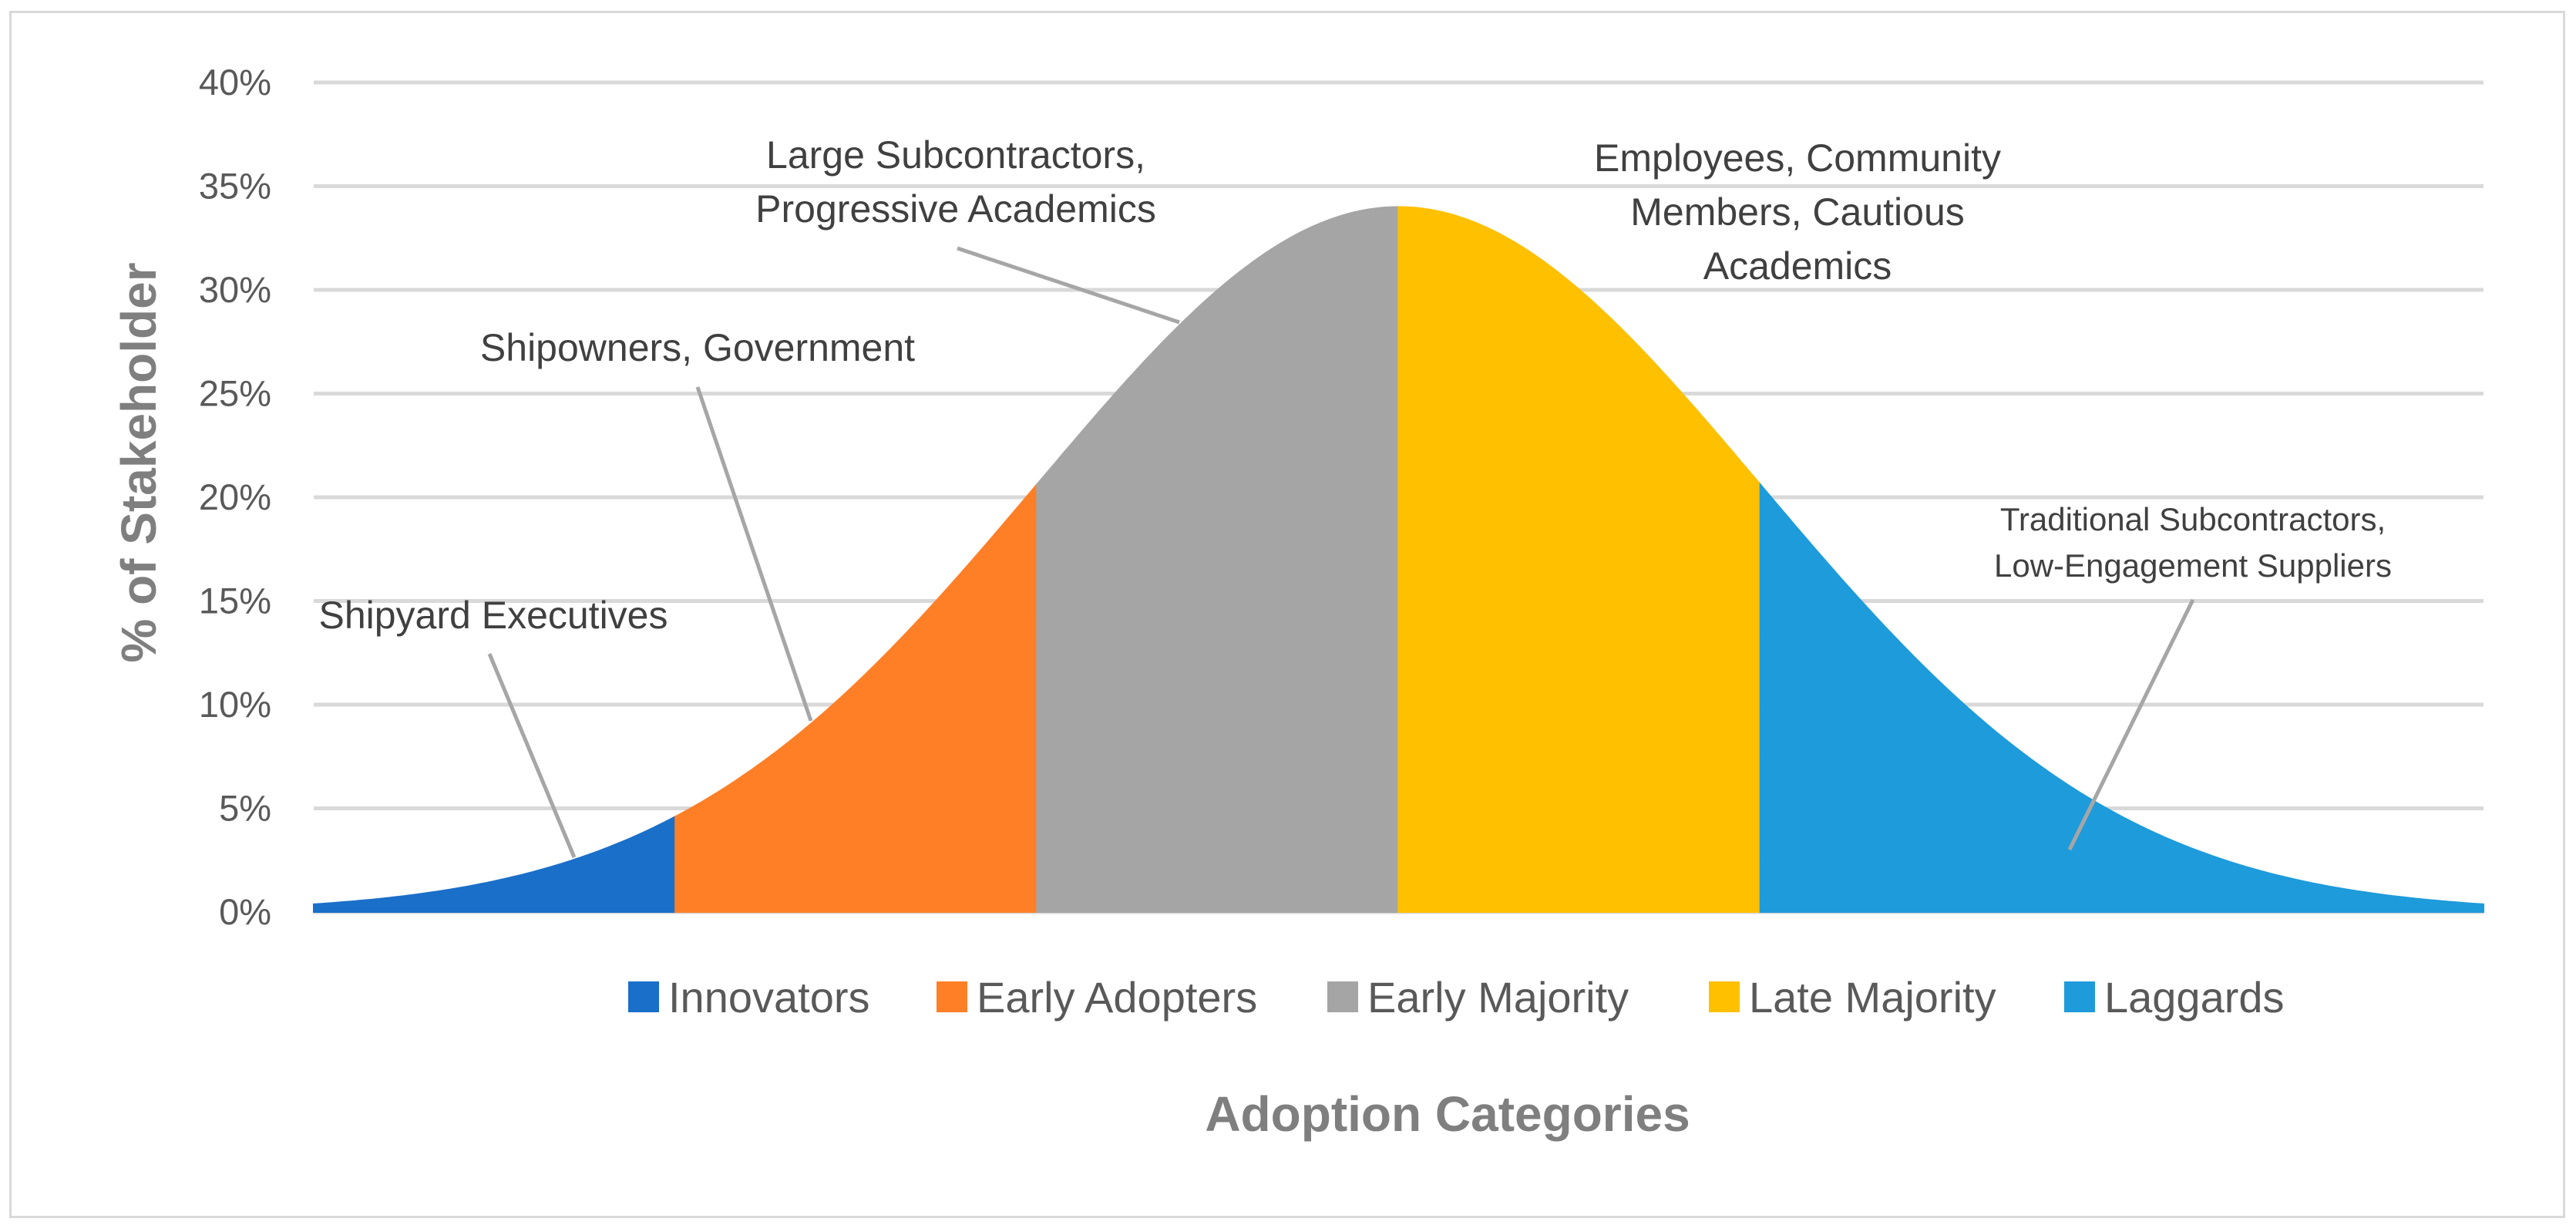  I want to click on annotation-label: Shipowners, Government, so click(697, 347).